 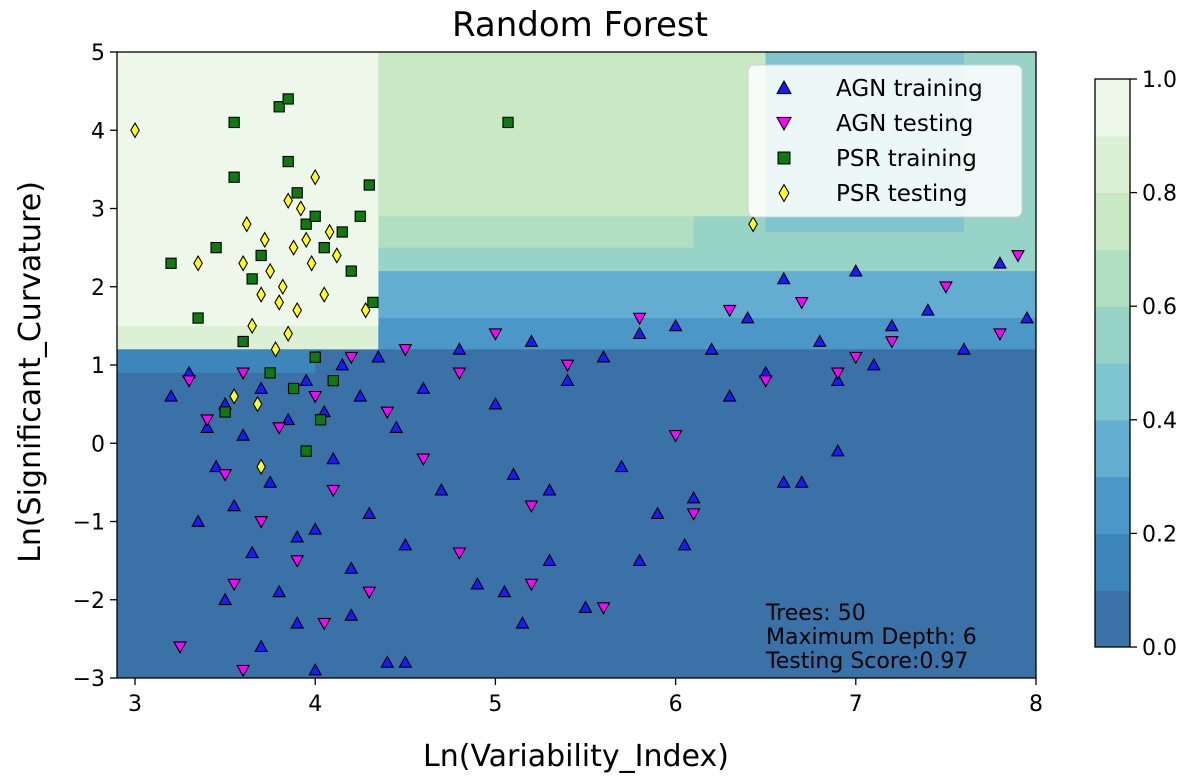 What do you see at coordinates (784, 158) in the screenshot?
I see `legend-marker-psr-training` at bounding box center [784, 158].